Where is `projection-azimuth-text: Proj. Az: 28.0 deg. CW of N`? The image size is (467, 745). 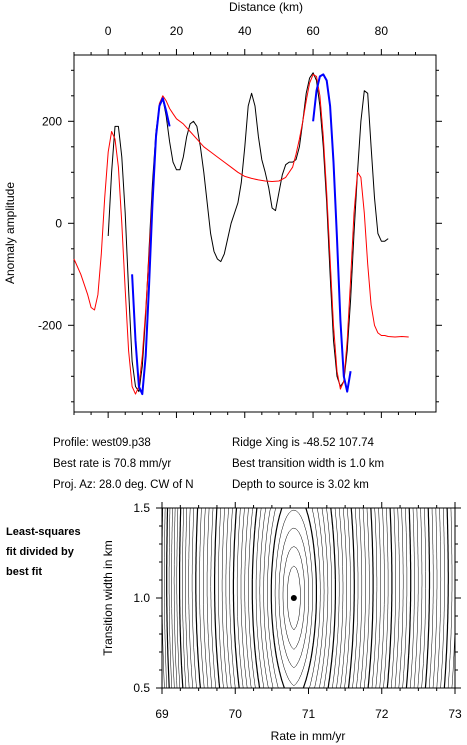
projection-azimuth-text: Proj. Az: 28.0 deg. CW of N is located at coordinates (123, 485).